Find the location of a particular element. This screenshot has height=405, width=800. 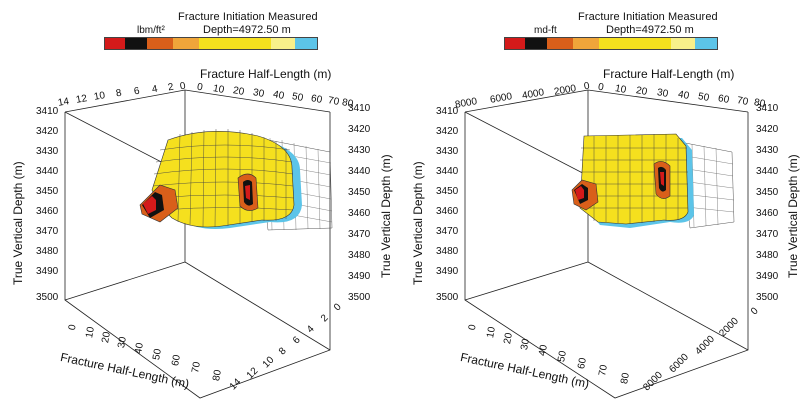

right-axis-title: True Vertical Depth (m) is located at coordinates (793, 216).